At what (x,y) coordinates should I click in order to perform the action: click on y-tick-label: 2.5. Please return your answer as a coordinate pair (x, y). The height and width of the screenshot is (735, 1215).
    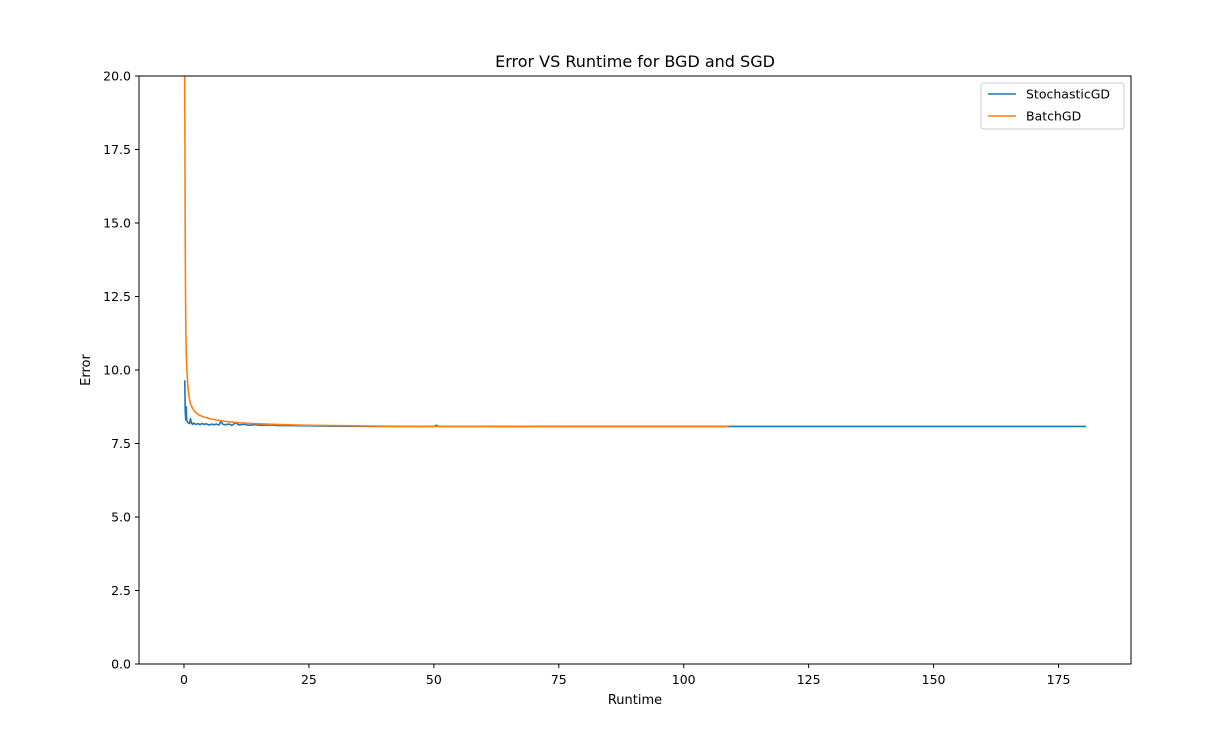
    Looking at the image, I should click on (121, 590).